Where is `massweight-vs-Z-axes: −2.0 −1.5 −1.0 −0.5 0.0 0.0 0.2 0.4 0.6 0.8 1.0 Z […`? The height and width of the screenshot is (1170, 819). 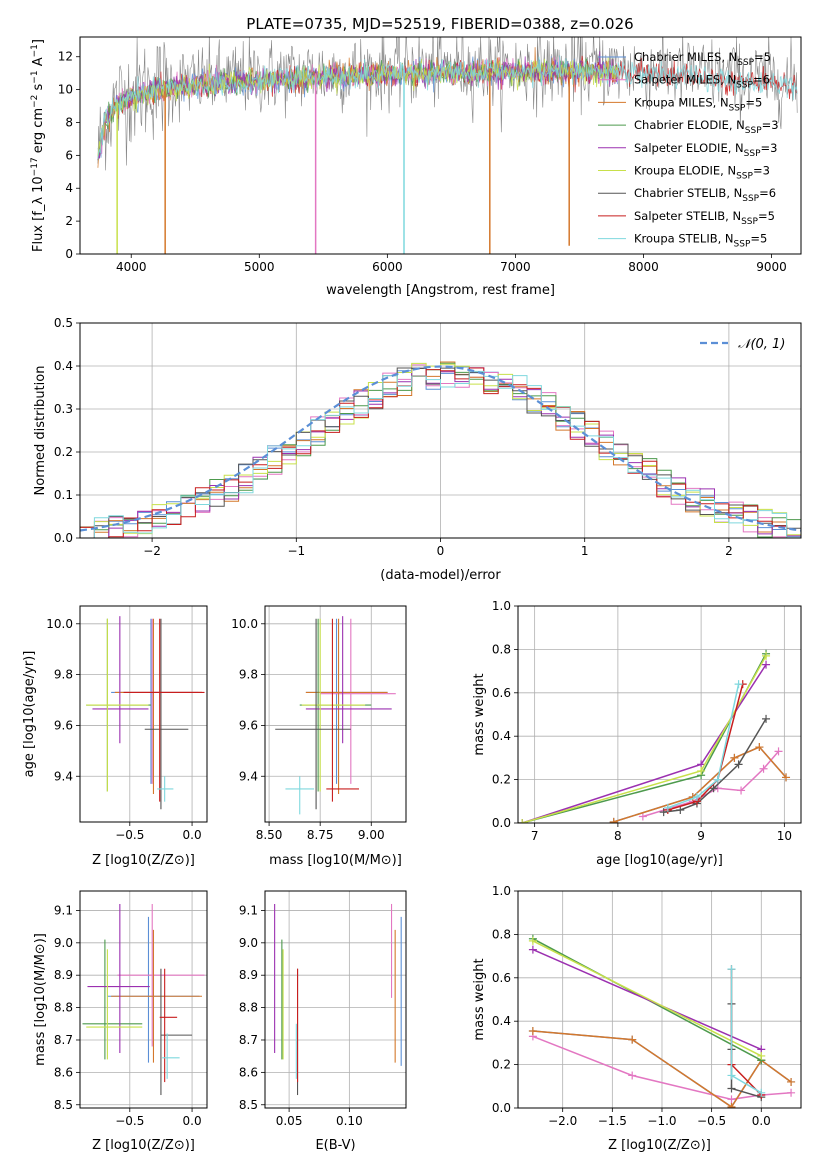
massweight-vs-Z-axes: −2.0 −1.5 −1.0 −0.5 0.0 0.0 0.2 0.4 0.6 0.8 1.0 Z [… is located at coordinates (636, 1018).